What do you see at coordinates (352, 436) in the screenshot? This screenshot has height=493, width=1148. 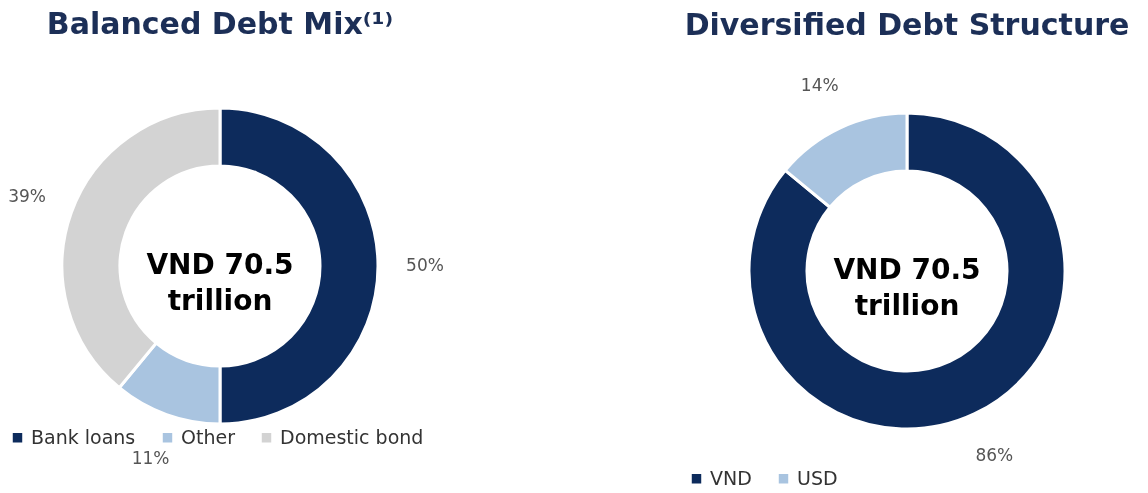 I see `legend-label: Domestic bond` at bounding box center [352, 436].